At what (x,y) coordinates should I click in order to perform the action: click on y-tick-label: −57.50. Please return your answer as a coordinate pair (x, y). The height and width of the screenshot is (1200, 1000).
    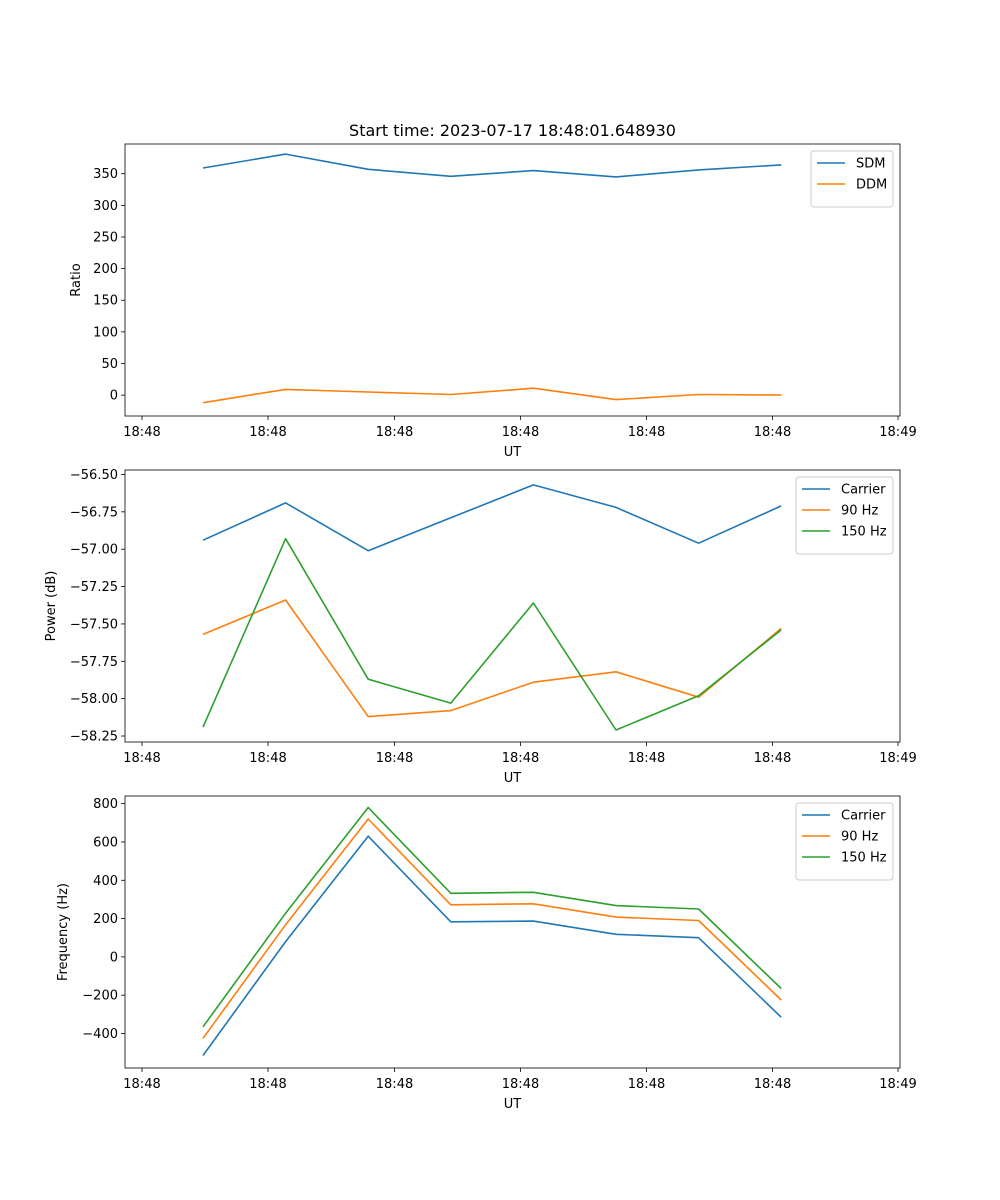
    Looking at the image, I should click on (94, 624).